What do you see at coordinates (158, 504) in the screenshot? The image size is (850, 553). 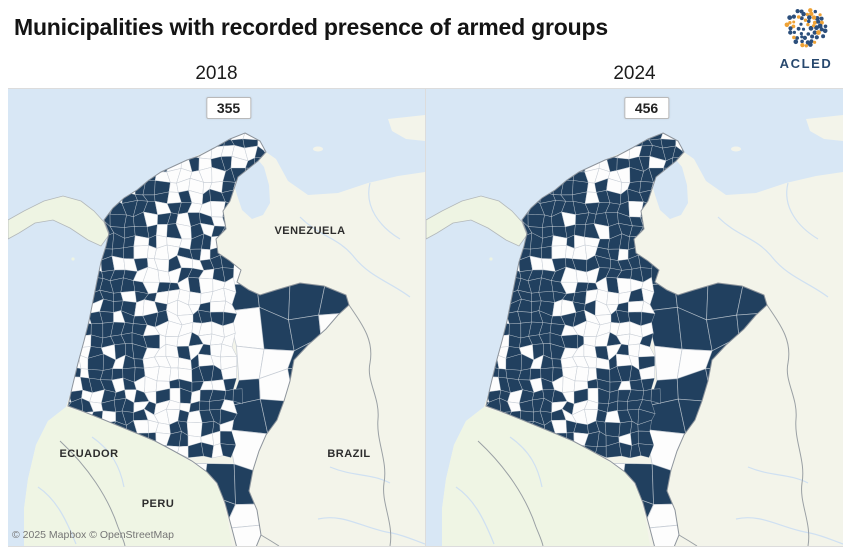 I see `country-label-peru: PERU` at bounding box center [158, 504].